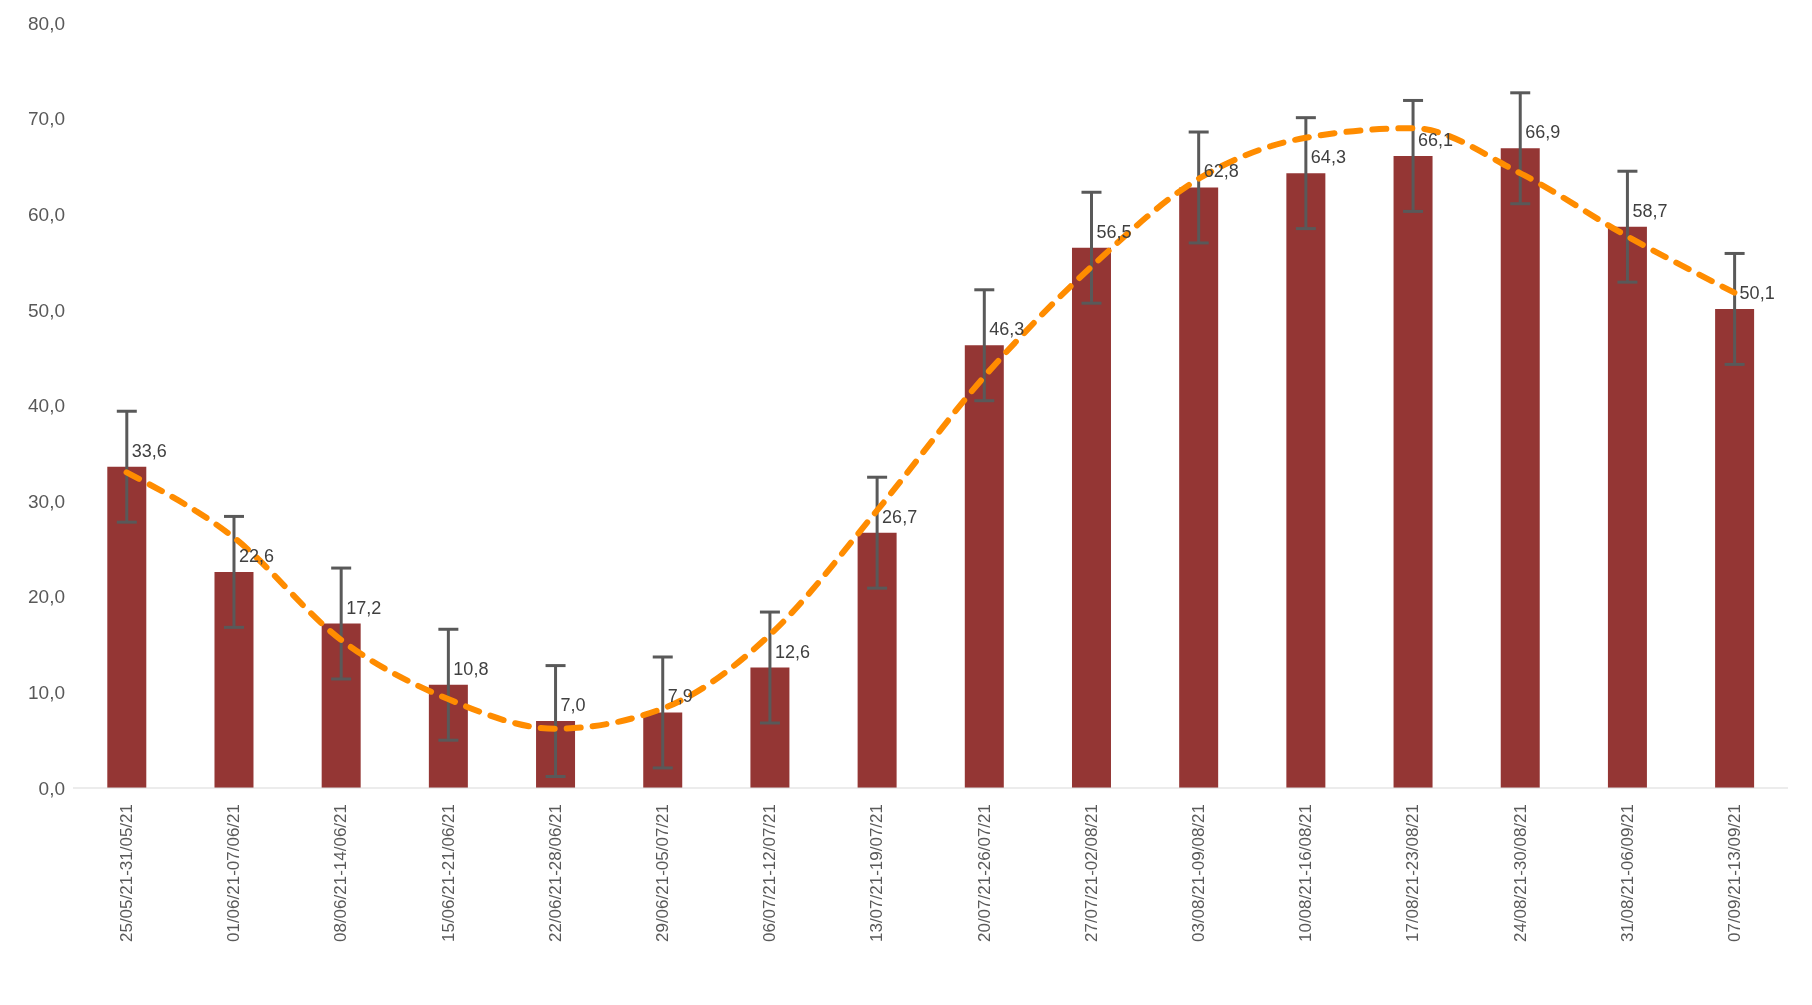  Describe the element at coordinates (448, 873) in the screenshot. I see `x-tick-label: 15/06/21-21/06/21` at that location.